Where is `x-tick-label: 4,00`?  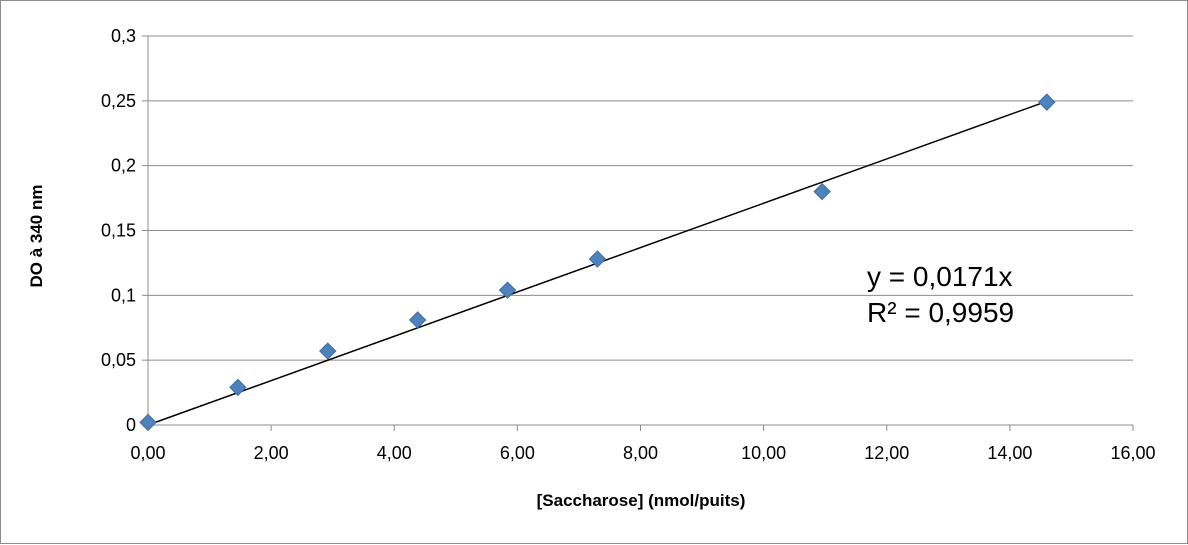 x-tick-label: 4,00 is located at coordinates (394, 453).